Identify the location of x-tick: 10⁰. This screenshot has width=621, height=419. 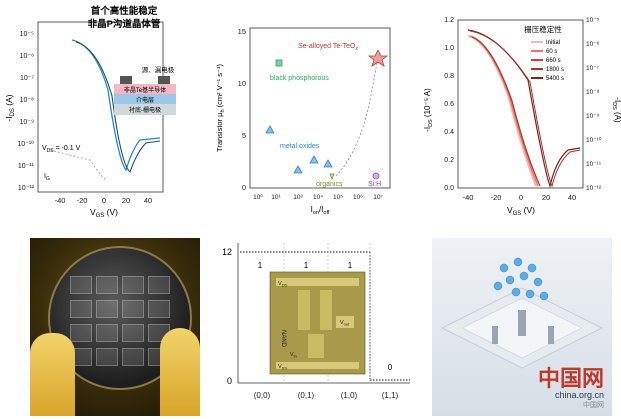
(258, 197).